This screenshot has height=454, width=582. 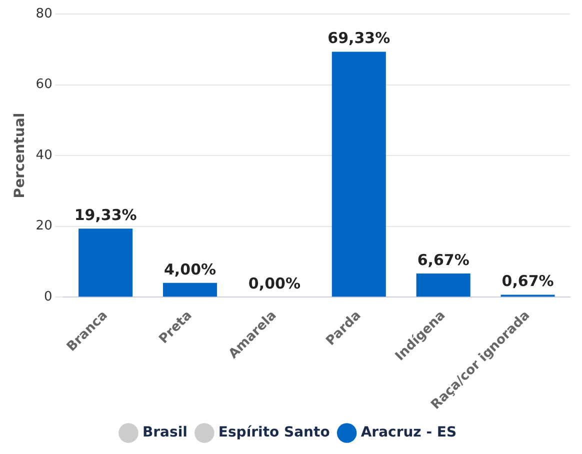 What do you see at coordinates (274, 283) in the screenshot?
I see `data-label: 0,00%` at bounding box center [274, 283].